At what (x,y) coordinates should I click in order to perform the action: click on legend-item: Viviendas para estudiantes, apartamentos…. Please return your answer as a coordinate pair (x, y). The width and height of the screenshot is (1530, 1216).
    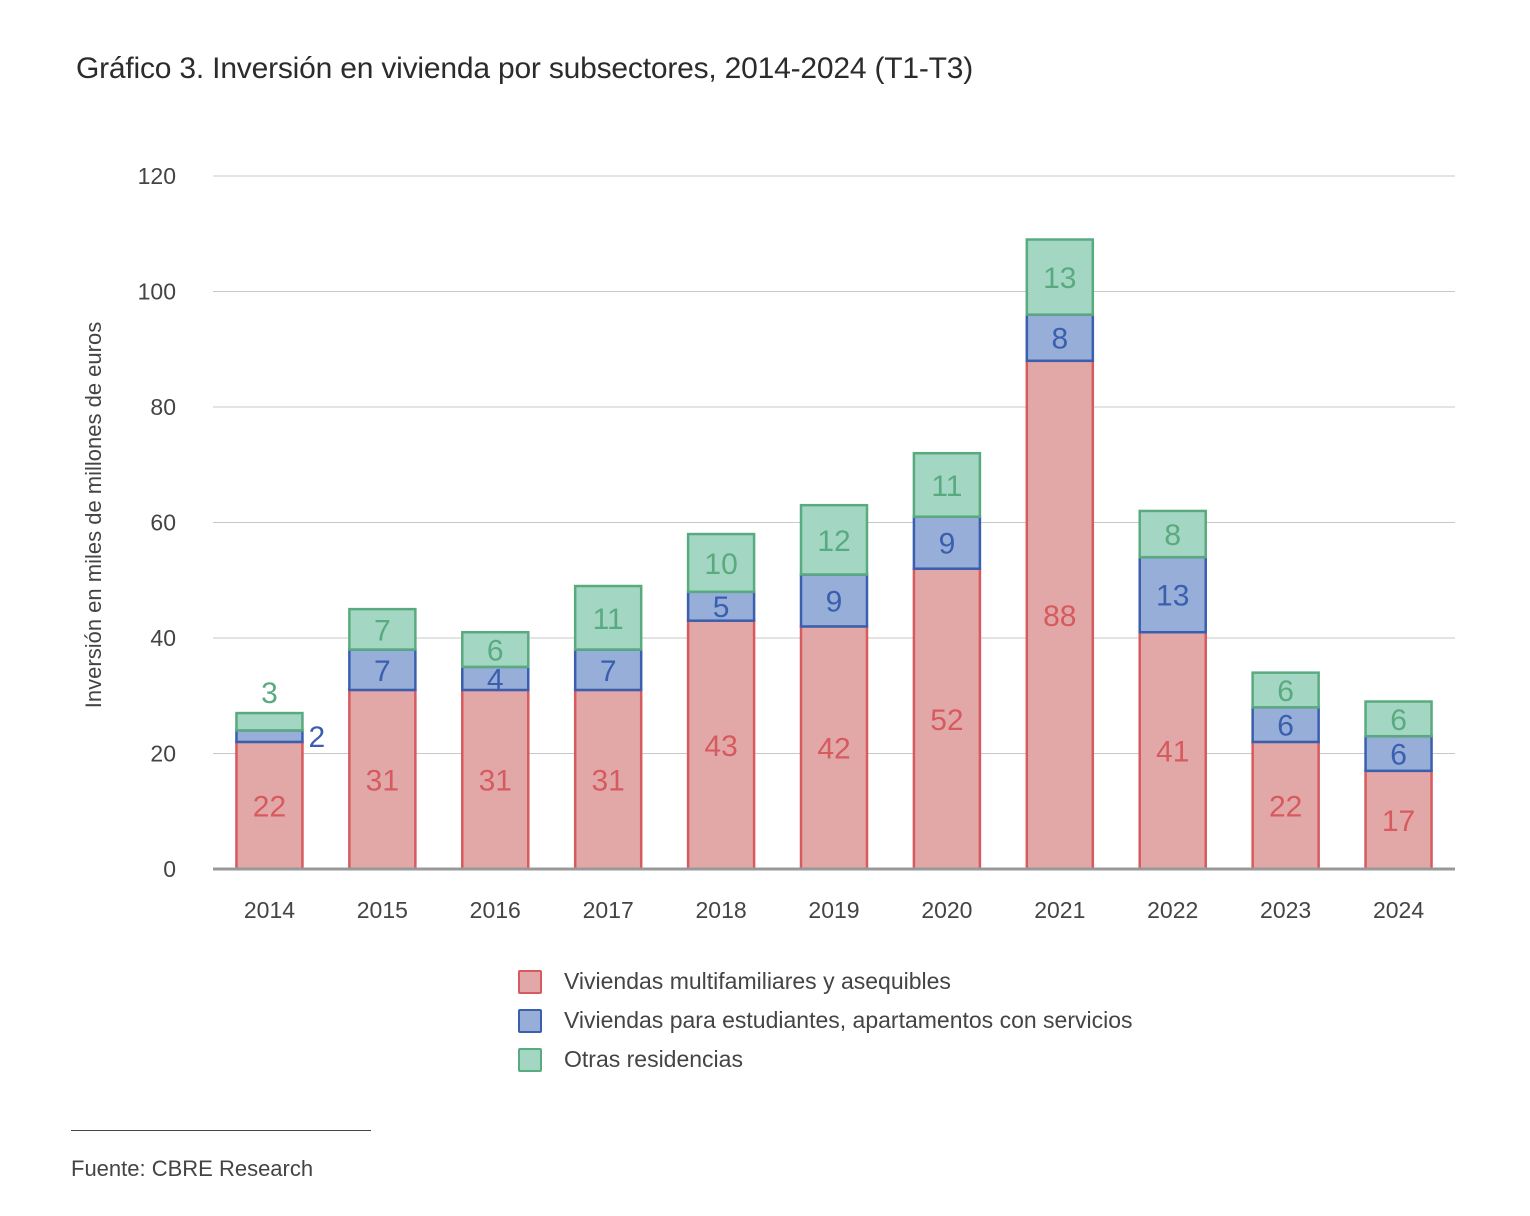
    Looking at the image, I should click on (825, 1020).